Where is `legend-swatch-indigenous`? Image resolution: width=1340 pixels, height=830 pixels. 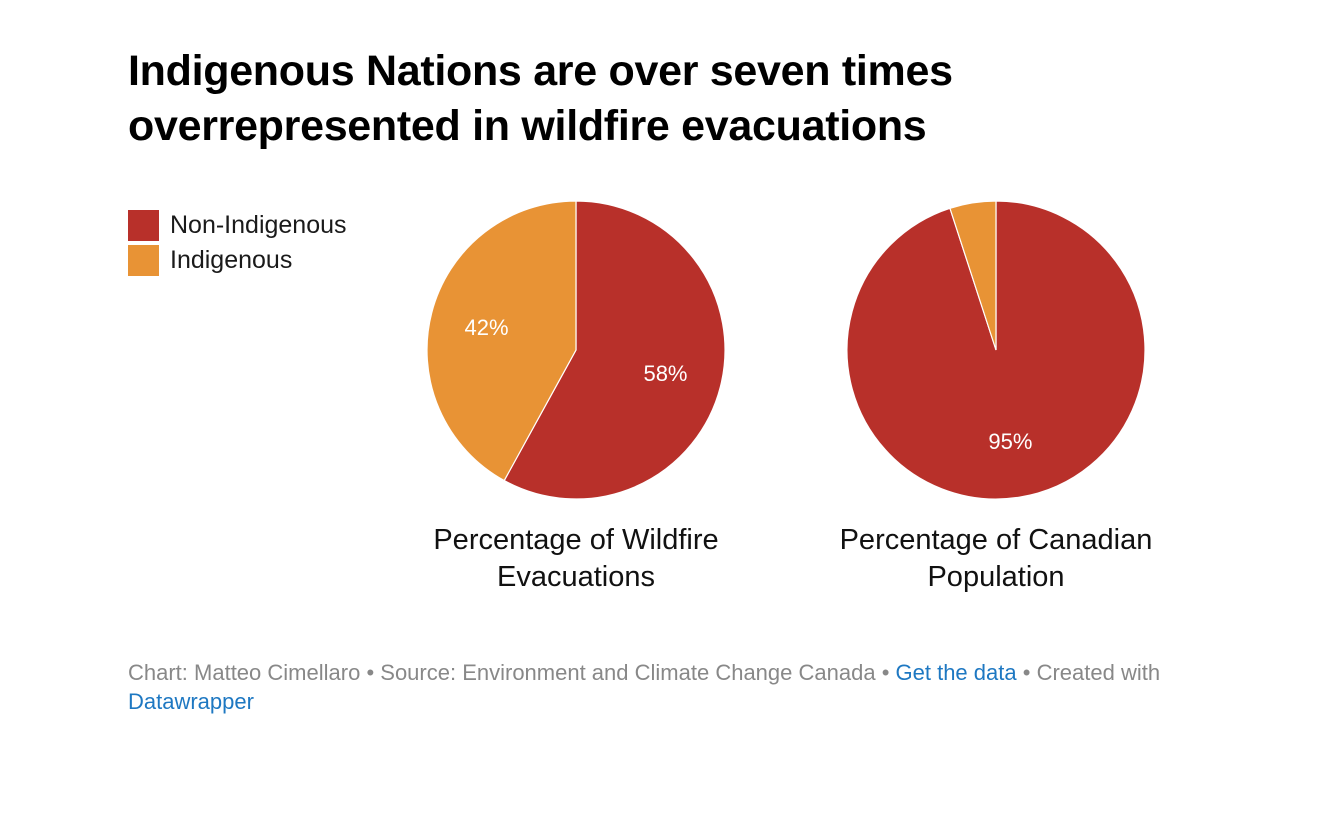
legend-swatch-indigenous is located at coordinates (143, 260).